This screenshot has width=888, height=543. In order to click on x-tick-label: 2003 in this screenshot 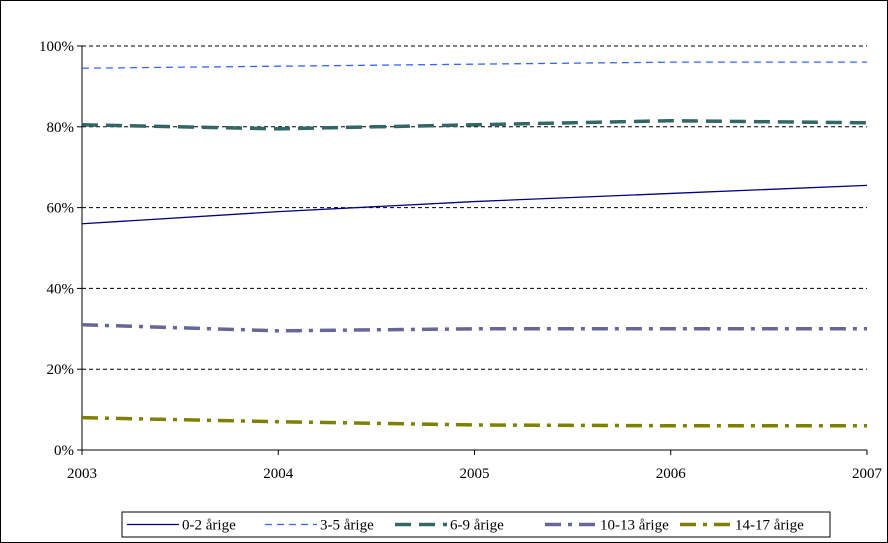, I will do `click(82, 474)`.